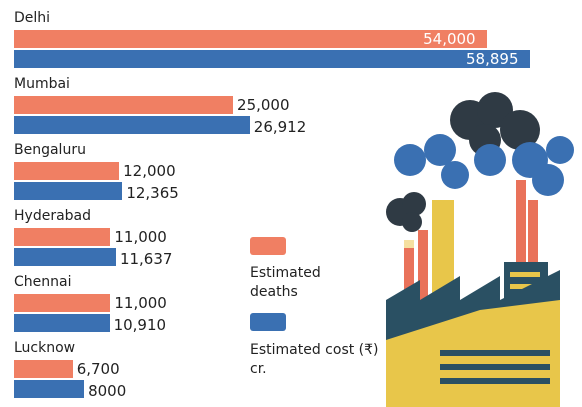  What do you see at coordinates (45, 348) in the screenshot?
I see `category-label: Lucknow` at bounding box center [45, 348].